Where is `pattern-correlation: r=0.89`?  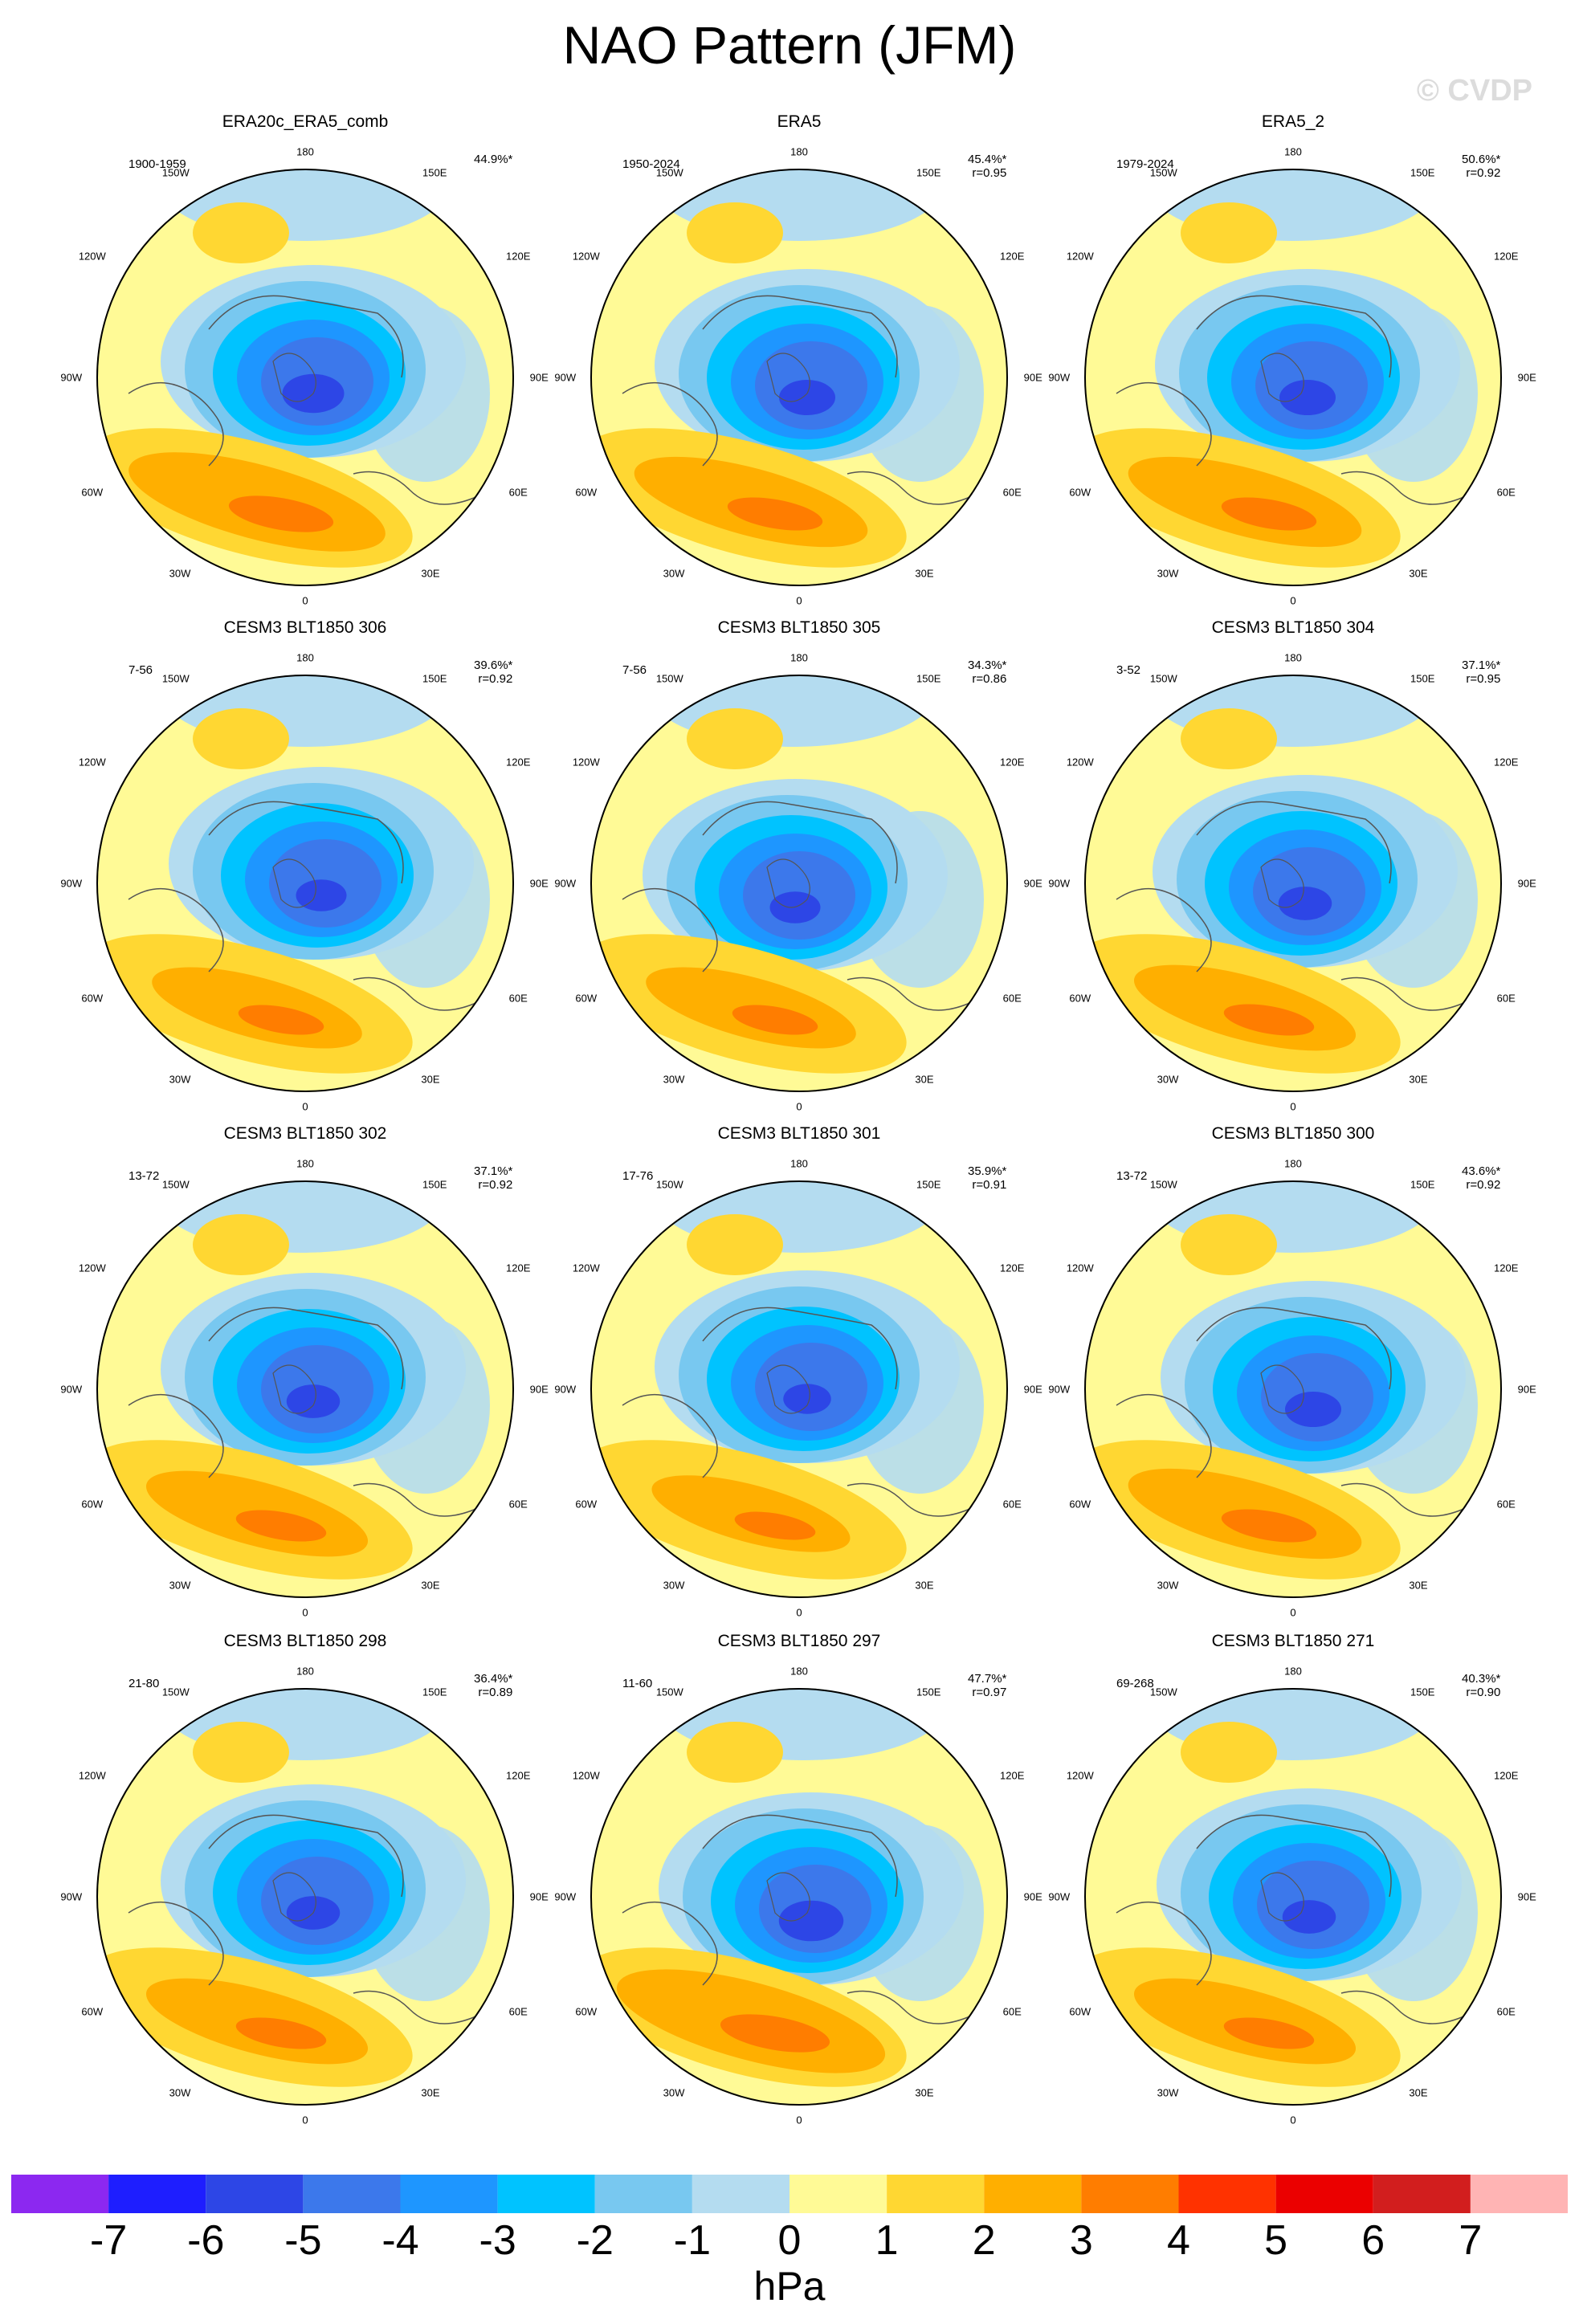 pattern-correlation: r=0.89 is located at coordinates (495, 1693).